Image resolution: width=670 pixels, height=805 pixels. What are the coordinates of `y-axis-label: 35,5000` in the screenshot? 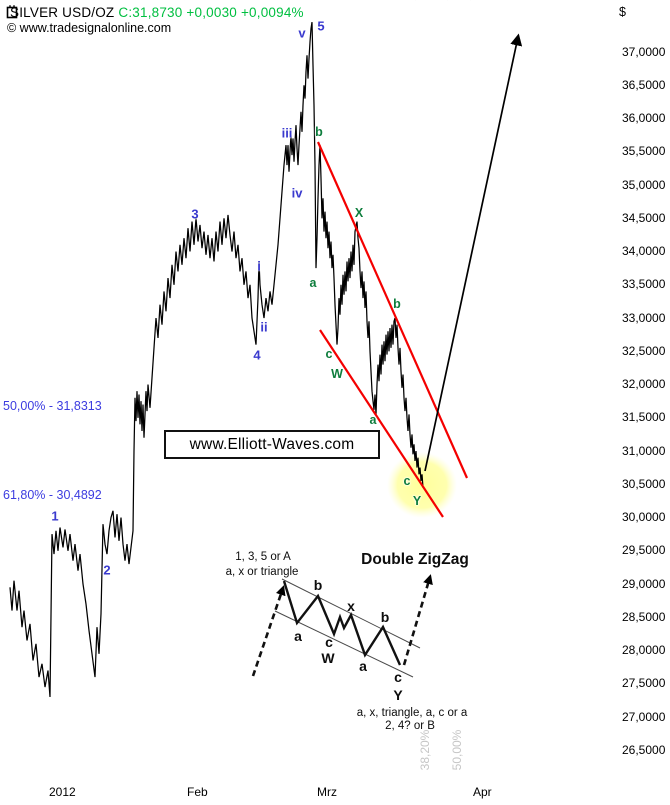 It's located at (644, 151).